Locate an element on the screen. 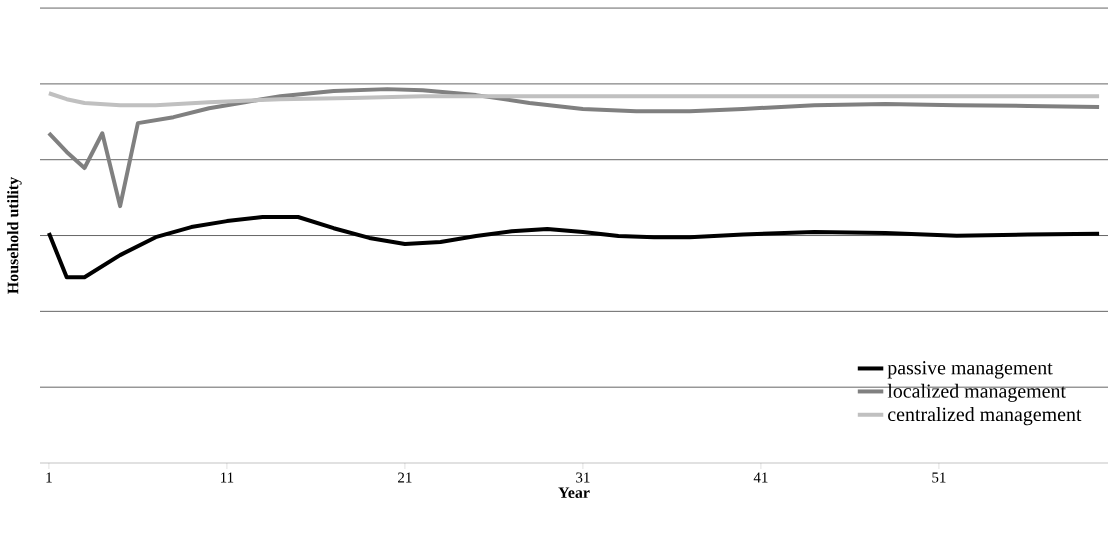  x-tick-label: 41 is located at coordinates (760, 477).